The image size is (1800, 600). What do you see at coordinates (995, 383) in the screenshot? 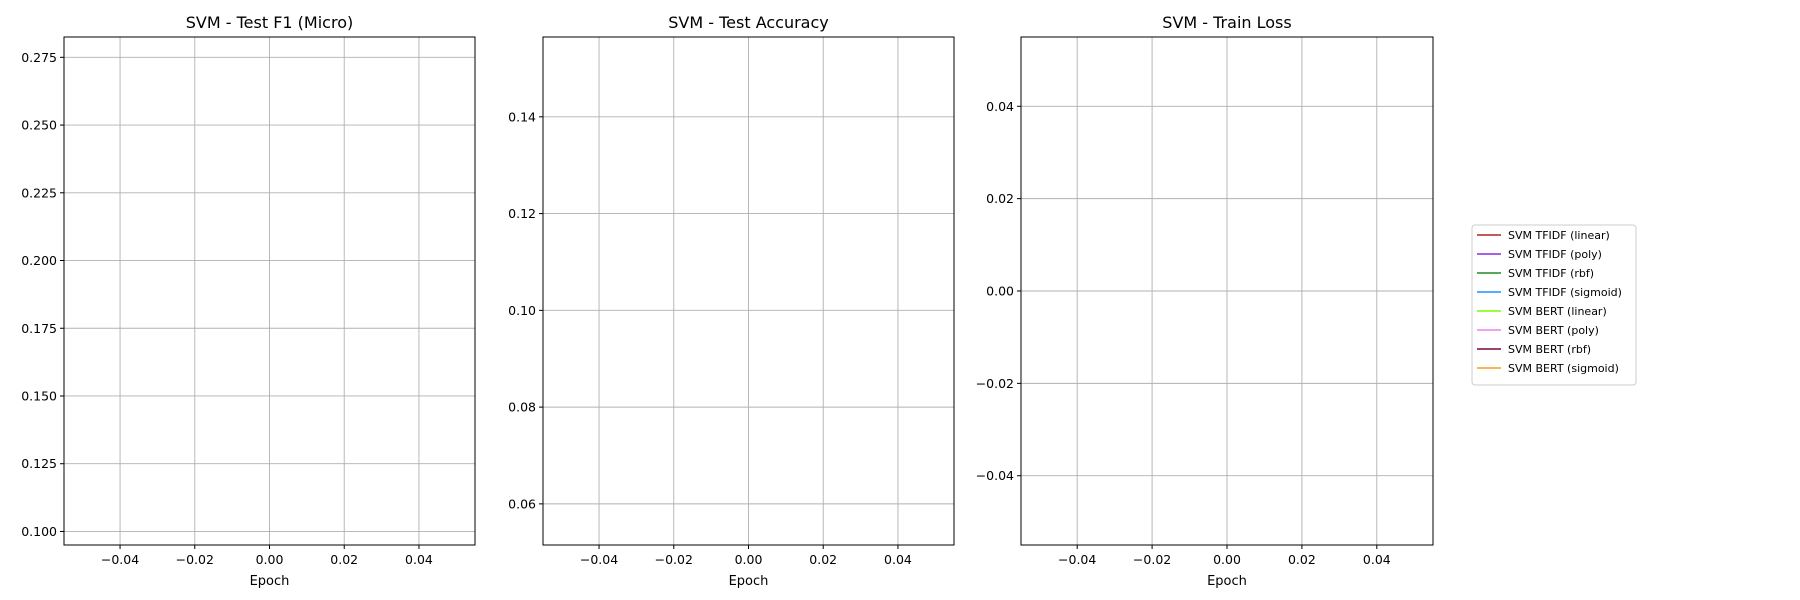
I see `y-tick-label: −0.02` at bounding box center [995, 383].